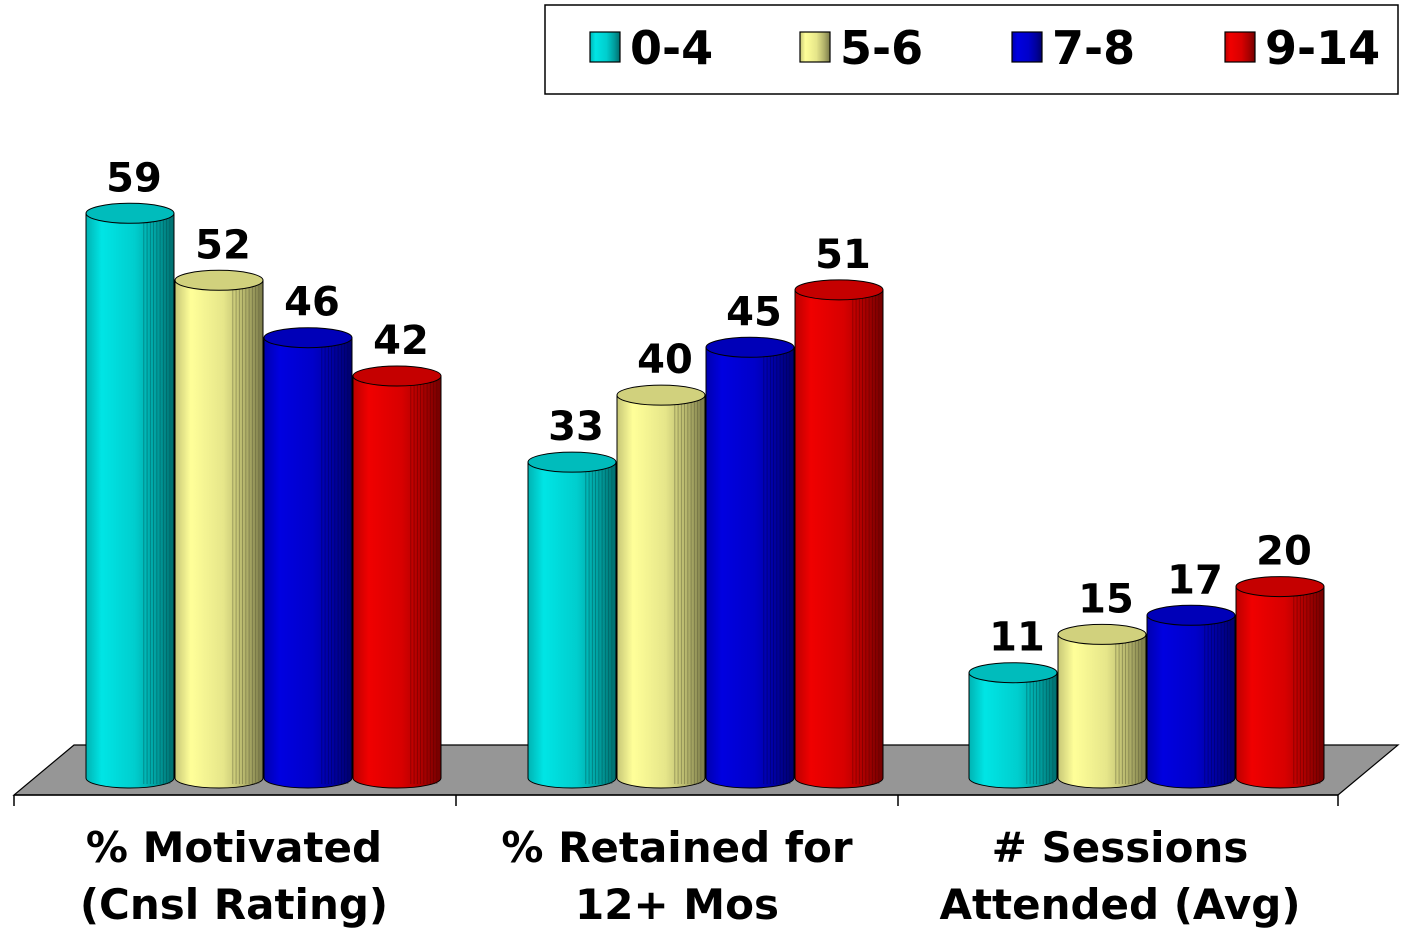 This screenshot has width=1405, height=929. I want to click on data-label: 20, so click(1284, 552).